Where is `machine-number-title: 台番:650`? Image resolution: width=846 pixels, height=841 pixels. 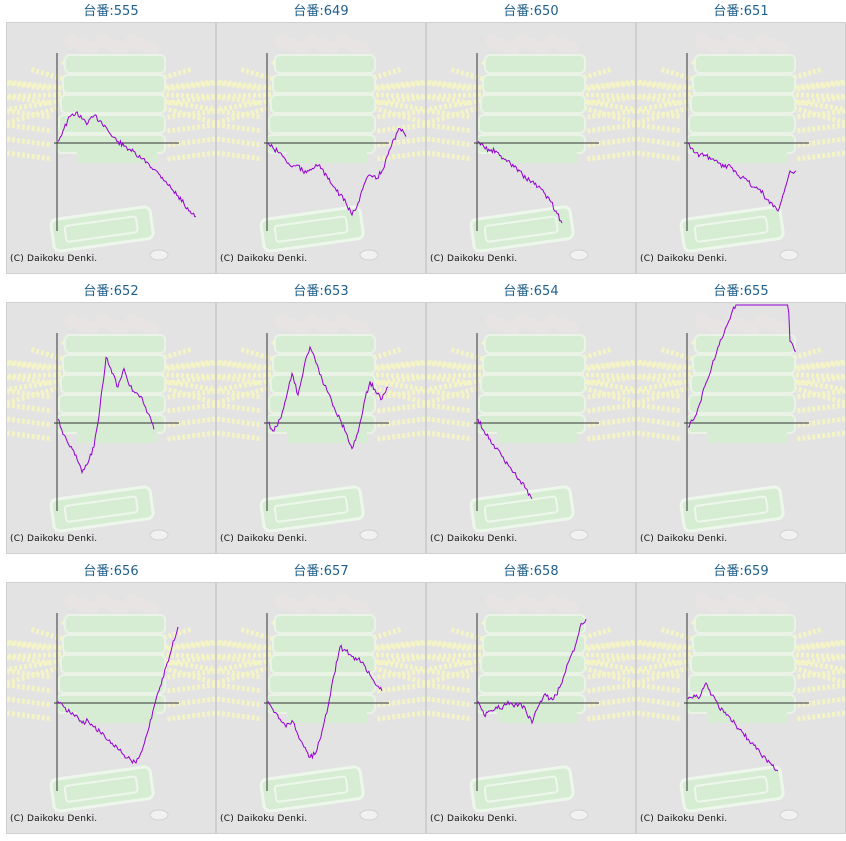
machine-number-title: 台番:650 is located at coordinates (531, 11).